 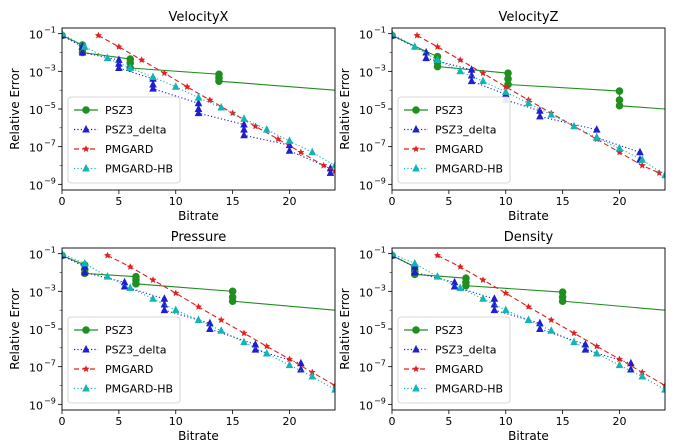 I want to click on y-tick-exponent: −7, so click(x=380, y=363).